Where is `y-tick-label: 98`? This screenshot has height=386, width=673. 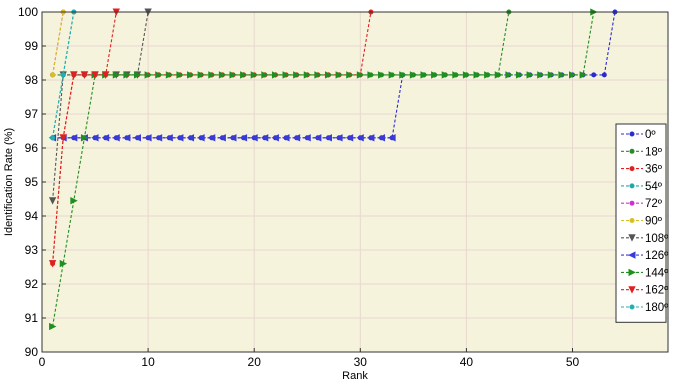 y-tick-label: 98 is located at coordinates (32, 80).